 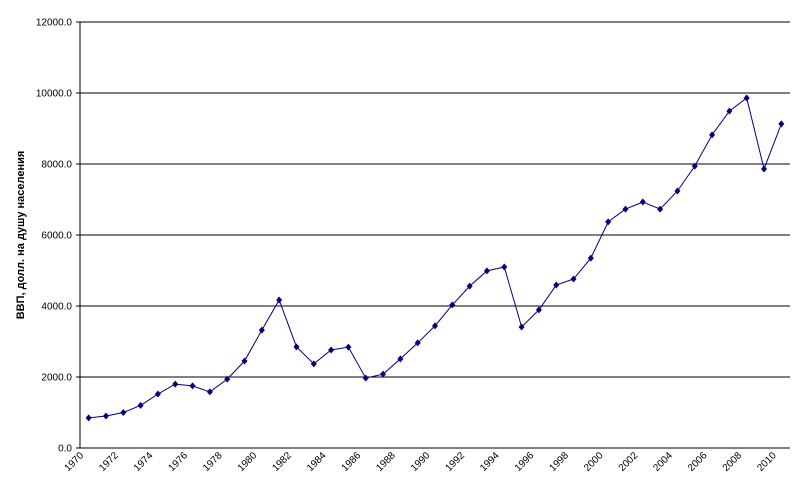 I want to click on x-tick-label: 1992, so click(x=456, y=462).